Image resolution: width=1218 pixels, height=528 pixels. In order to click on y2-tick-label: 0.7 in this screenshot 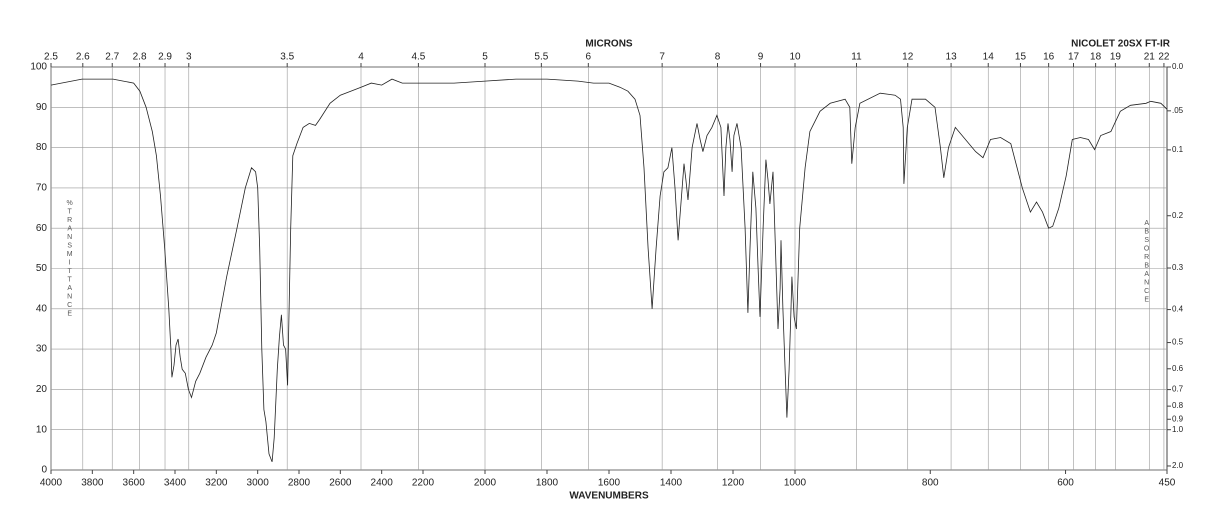, I will do `click(1178, 389)`.